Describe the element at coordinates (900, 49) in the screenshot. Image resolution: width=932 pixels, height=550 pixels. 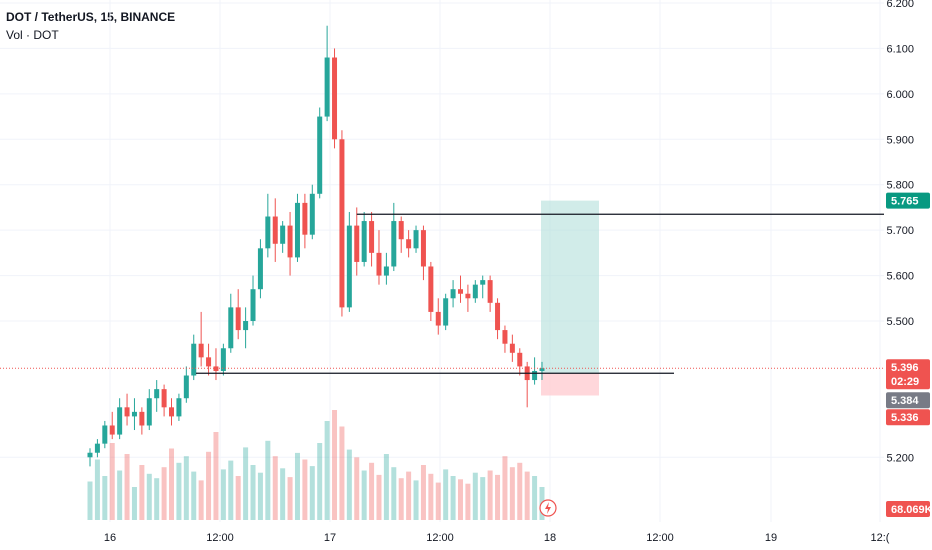
I see `price-tick-label: 6.100` at that location.